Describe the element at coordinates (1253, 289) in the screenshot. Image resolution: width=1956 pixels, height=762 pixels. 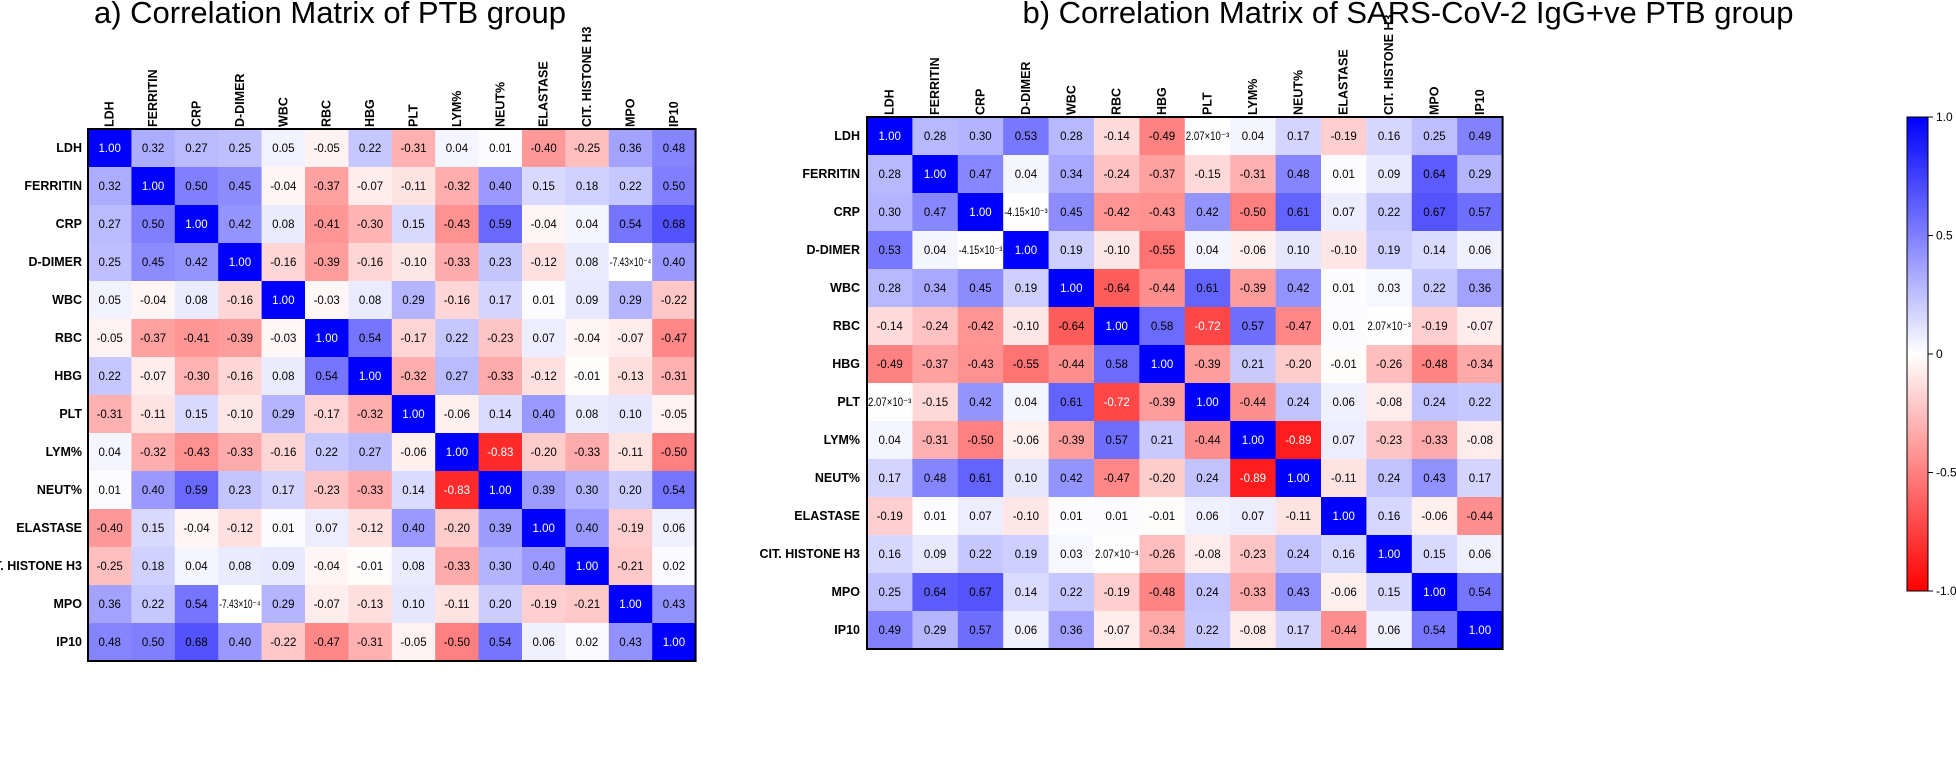
I see `cell-value-label: -0.39` at that location.